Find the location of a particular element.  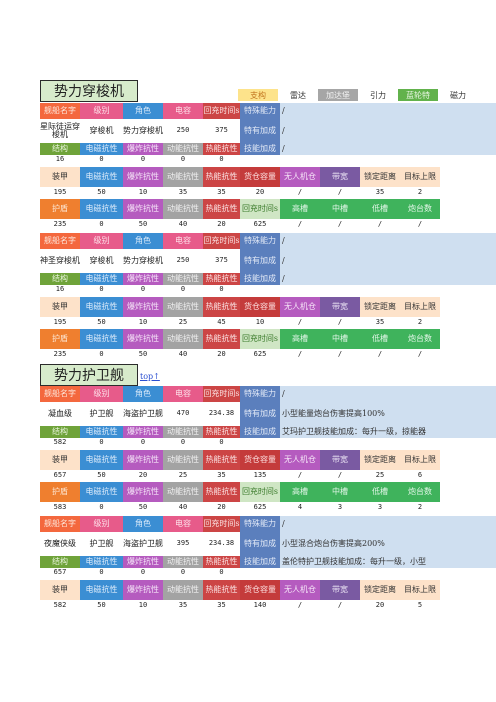

top-link: top↑ is located at coordinates (150, 376).